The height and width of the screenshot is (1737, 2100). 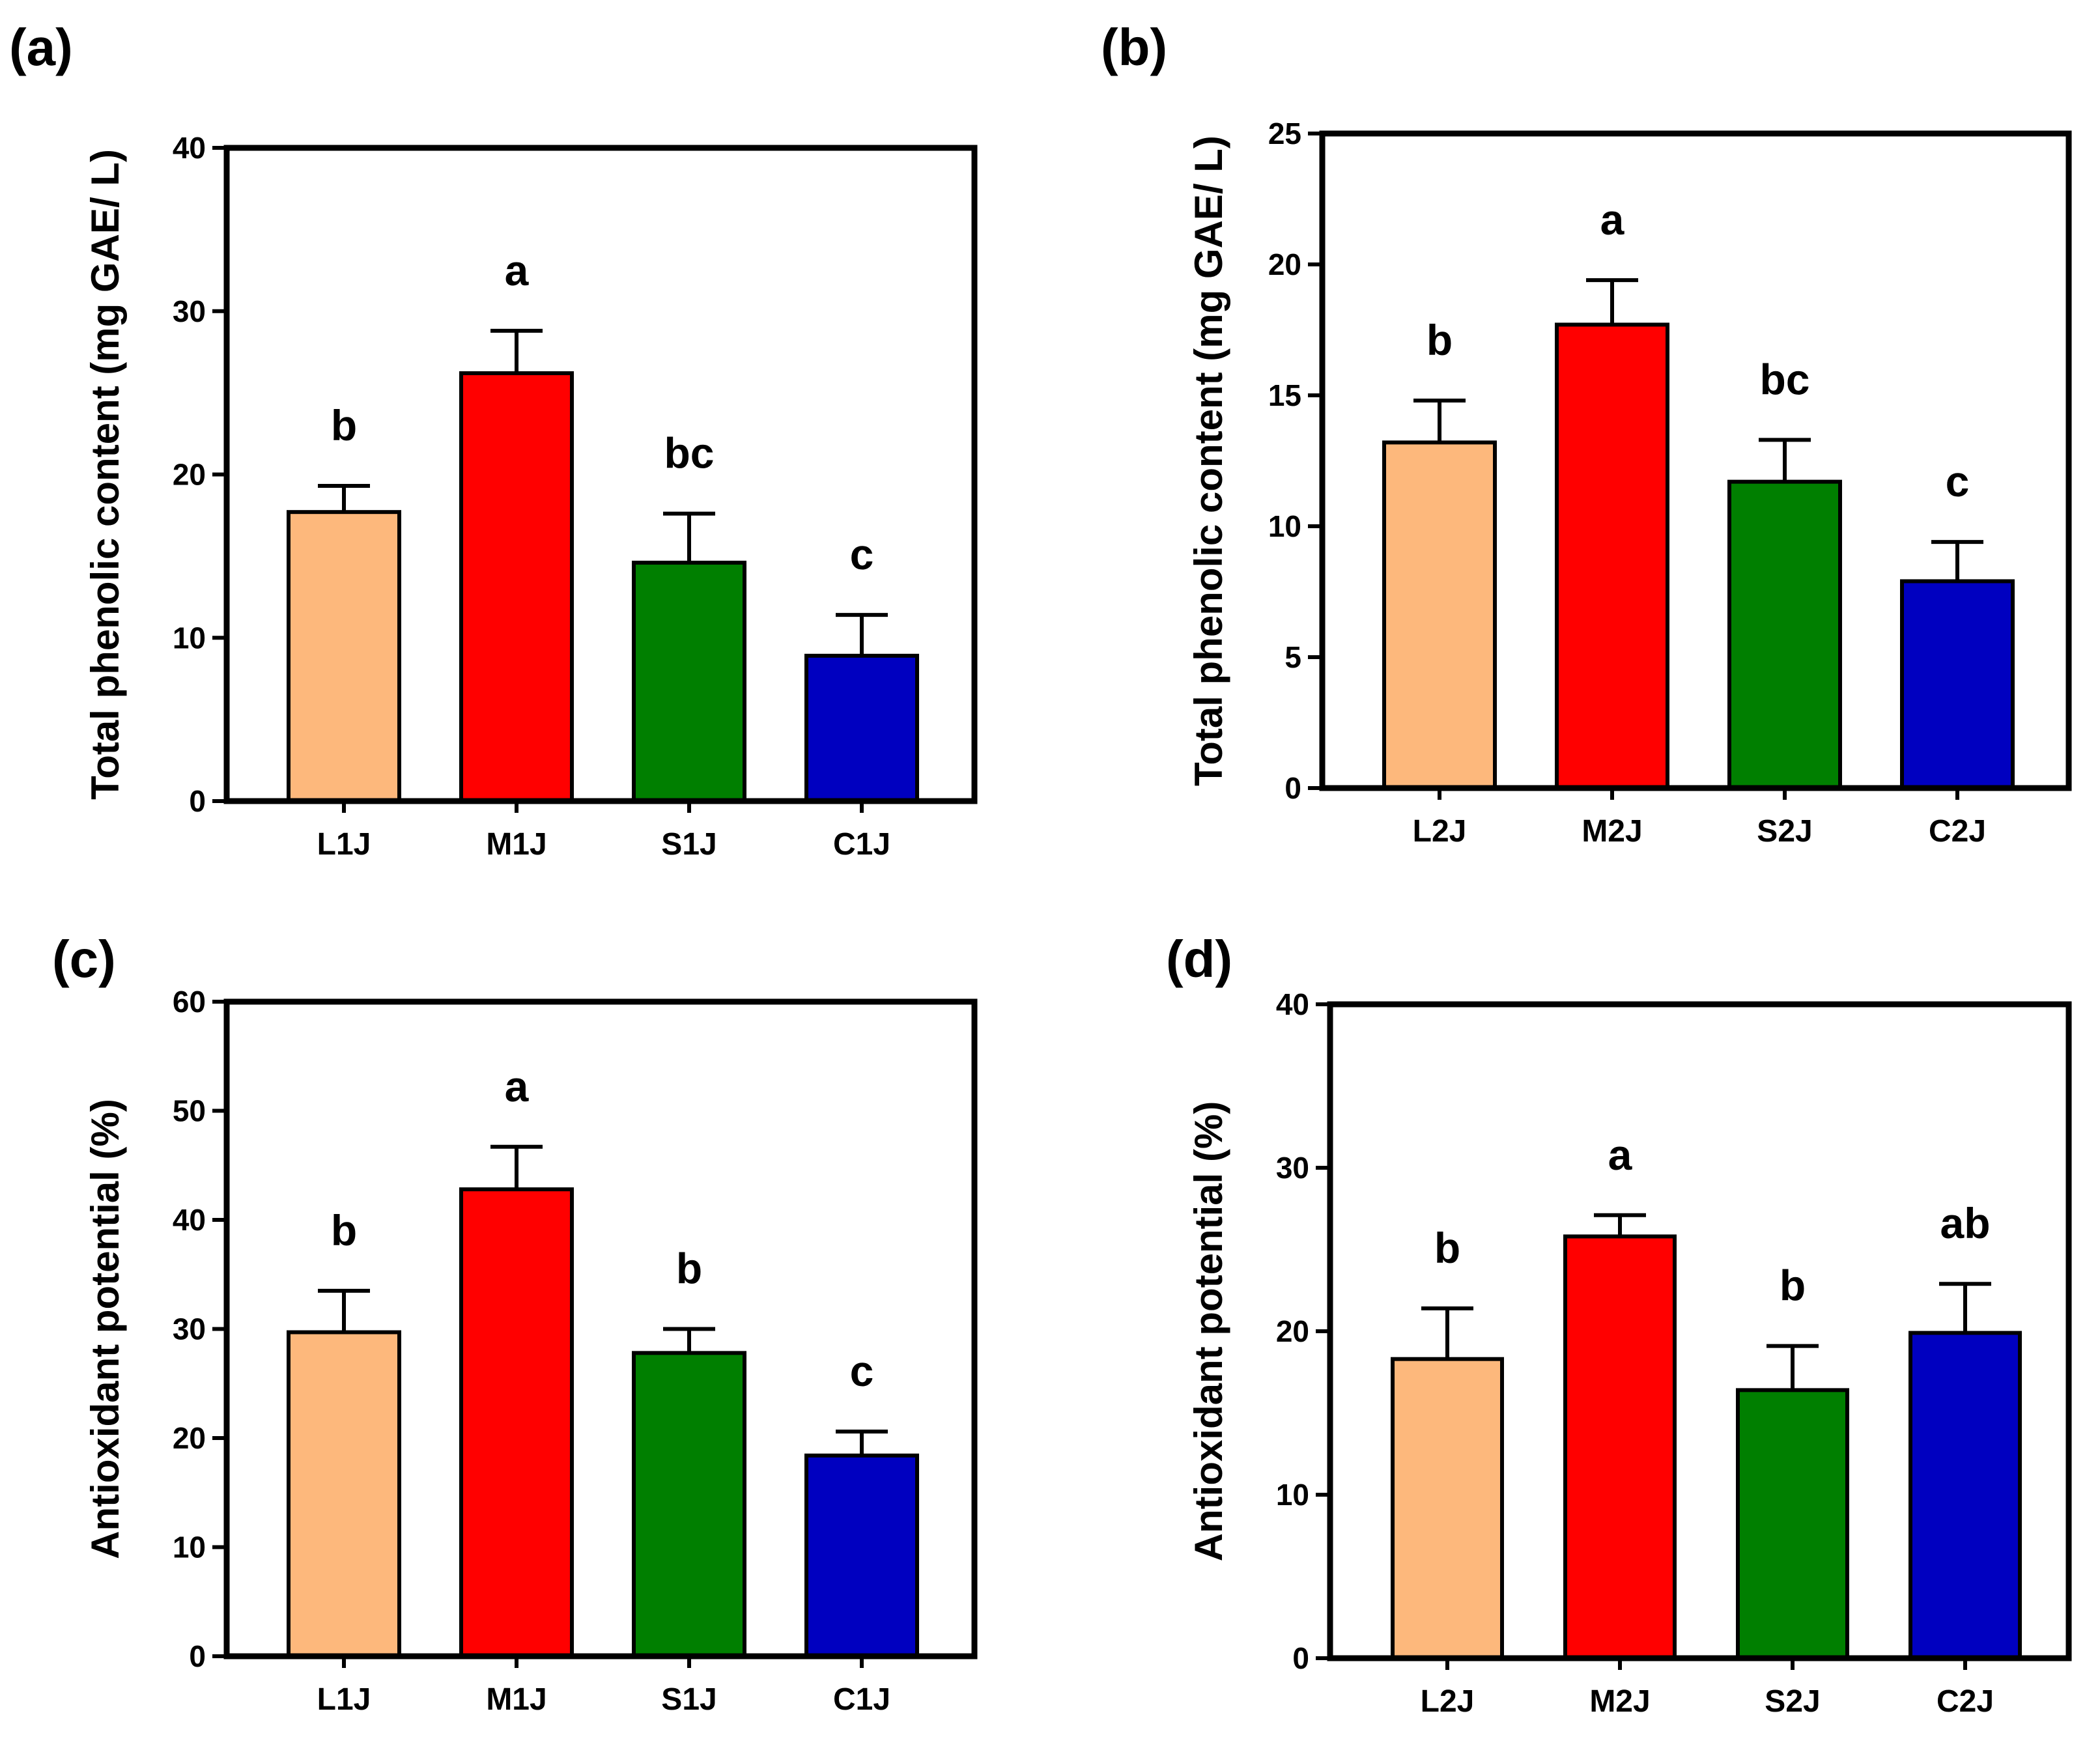 I want to click on panel-label: (b), so click(x=1134, y=47).